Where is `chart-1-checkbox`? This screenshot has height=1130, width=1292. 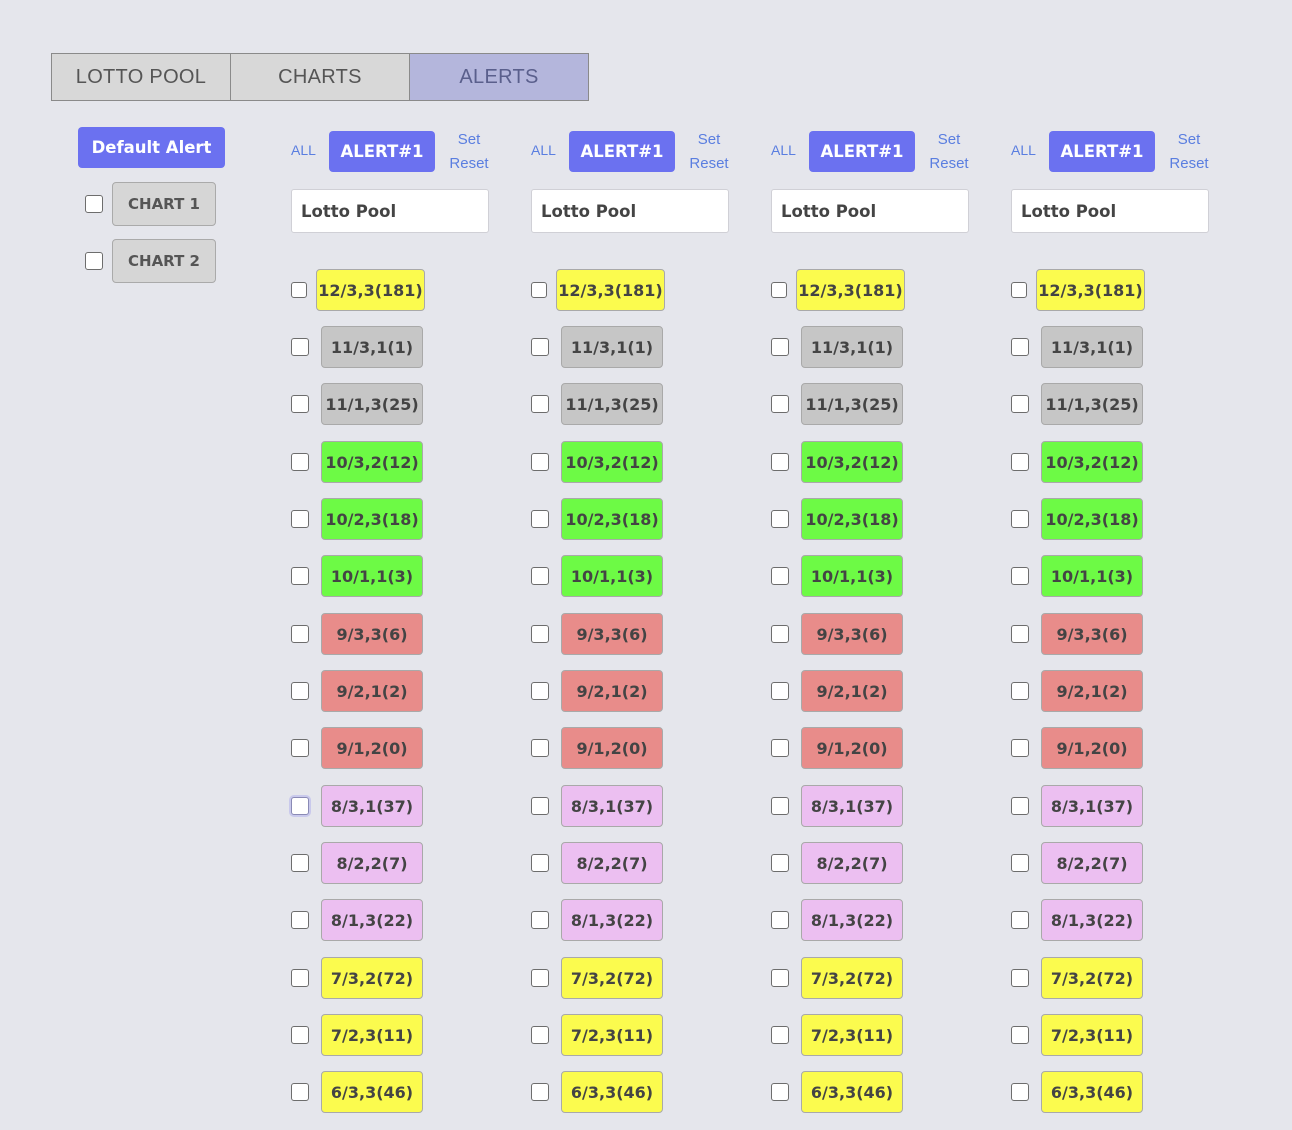 chart-1-checkbox is located at coordinates (94, 204).